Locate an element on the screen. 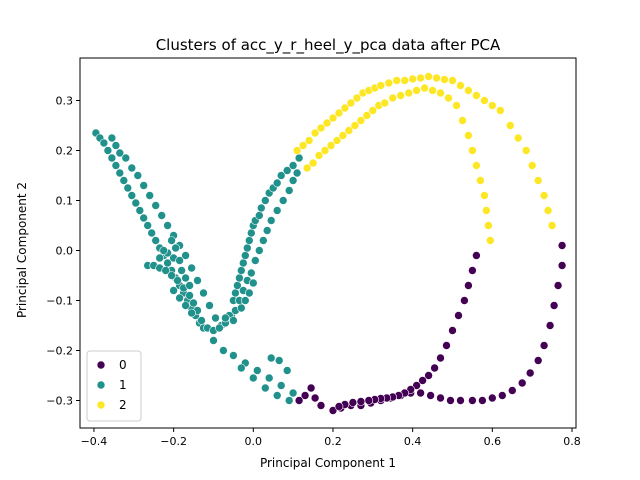 The width and height of the screenshot is (640, 480). y-tick-label: −0.1 is located at coordinates (59, 301).